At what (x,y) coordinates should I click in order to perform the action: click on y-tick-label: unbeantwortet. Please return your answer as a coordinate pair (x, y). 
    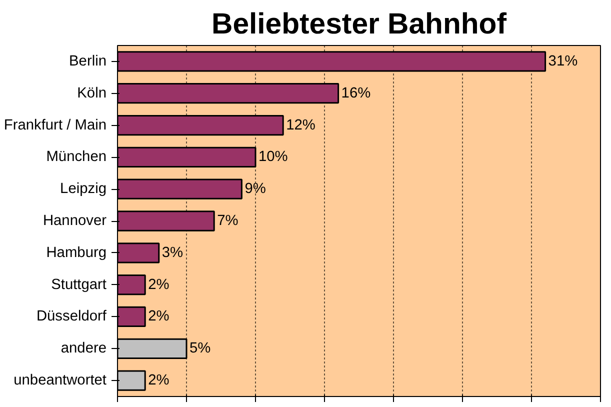
    Looking at the image, I should click on (60, 380).